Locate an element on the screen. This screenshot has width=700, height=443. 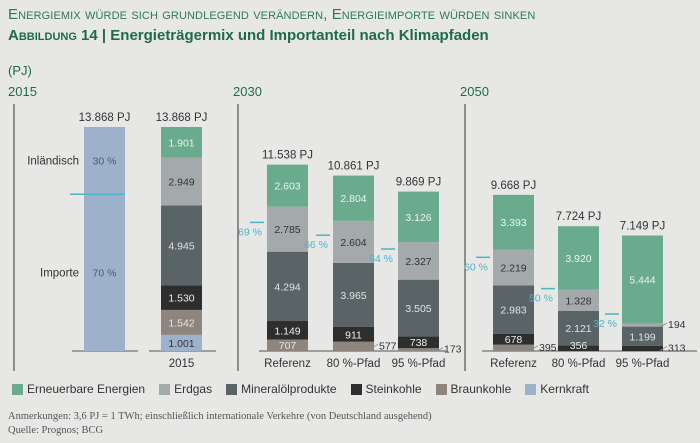
panel-label-2050: 2050 is located at coordinates (474, 91).